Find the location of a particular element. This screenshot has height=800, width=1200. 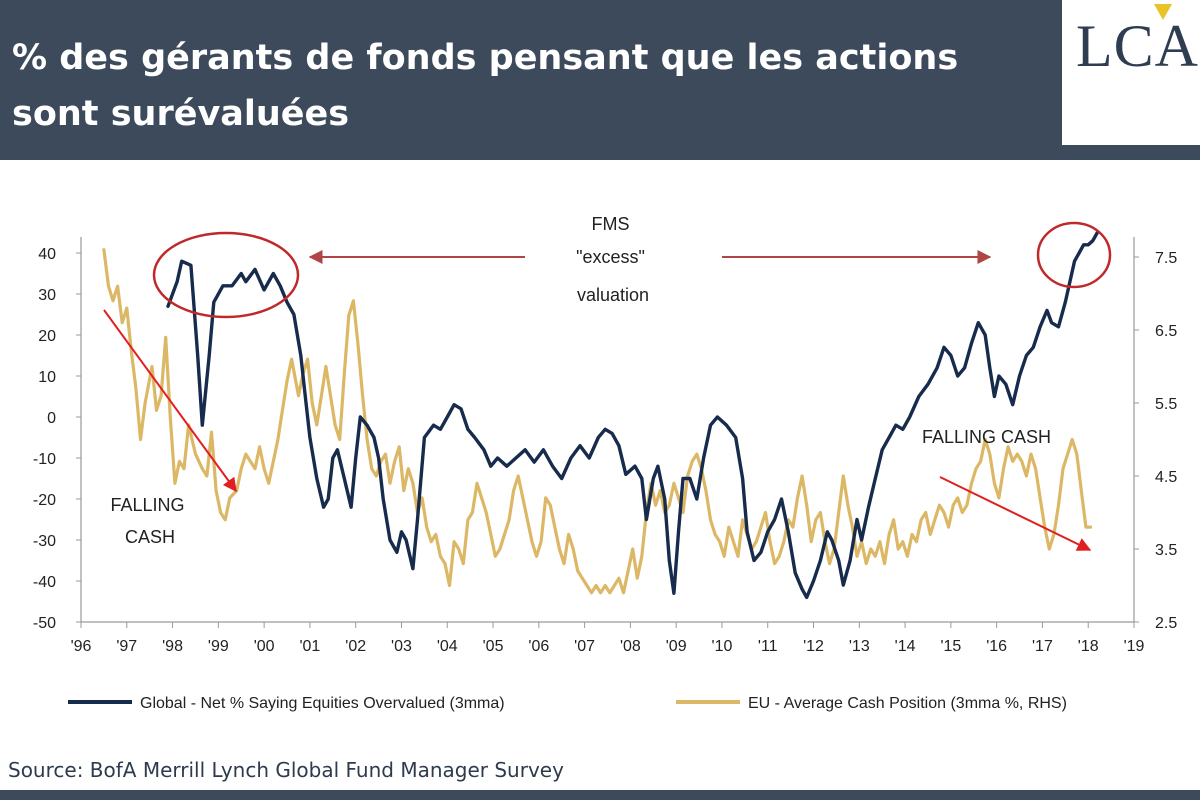

x-tick-label: '16 is located at coordinates (996, 646).